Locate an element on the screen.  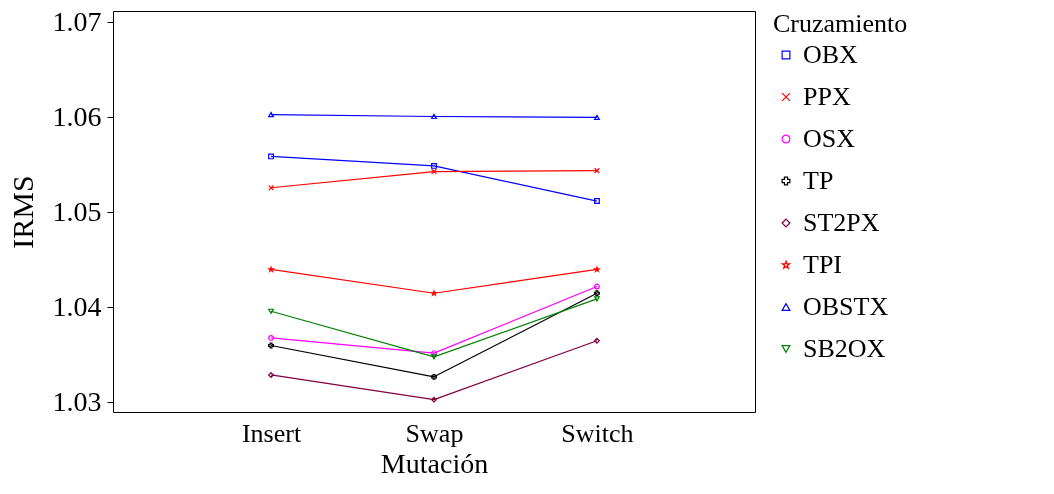
x-tick-label: Insert is located at coordinates (271, 433).